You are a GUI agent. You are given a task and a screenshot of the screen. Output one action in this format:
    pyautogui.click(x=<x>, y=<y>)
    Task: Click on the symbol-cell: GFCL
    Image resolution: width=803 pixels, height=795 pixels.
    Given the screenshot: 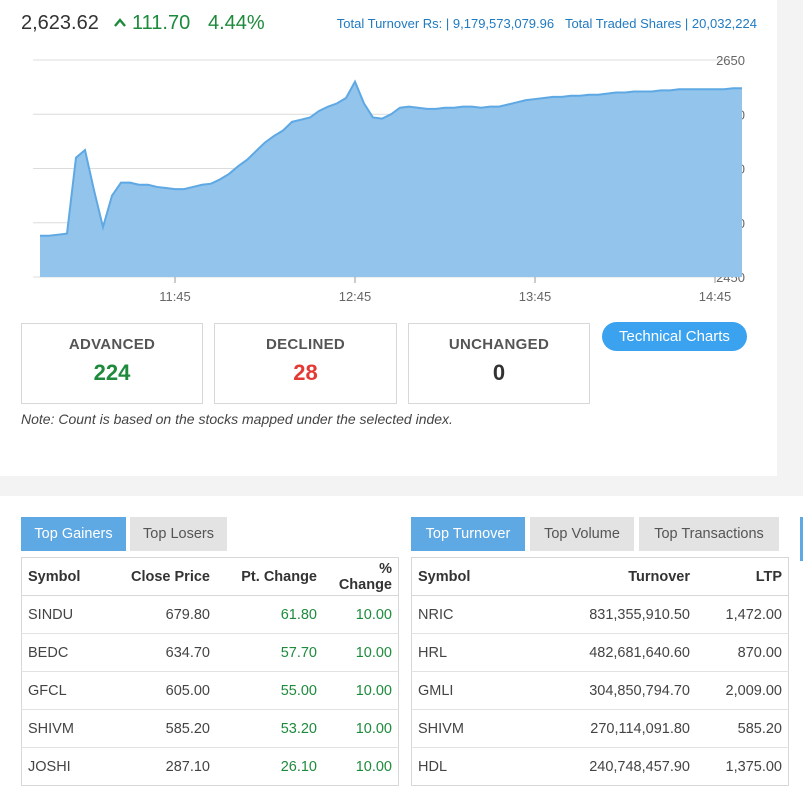 What is the action you would take?
    pyautogui.click(x=62, y=690)
    